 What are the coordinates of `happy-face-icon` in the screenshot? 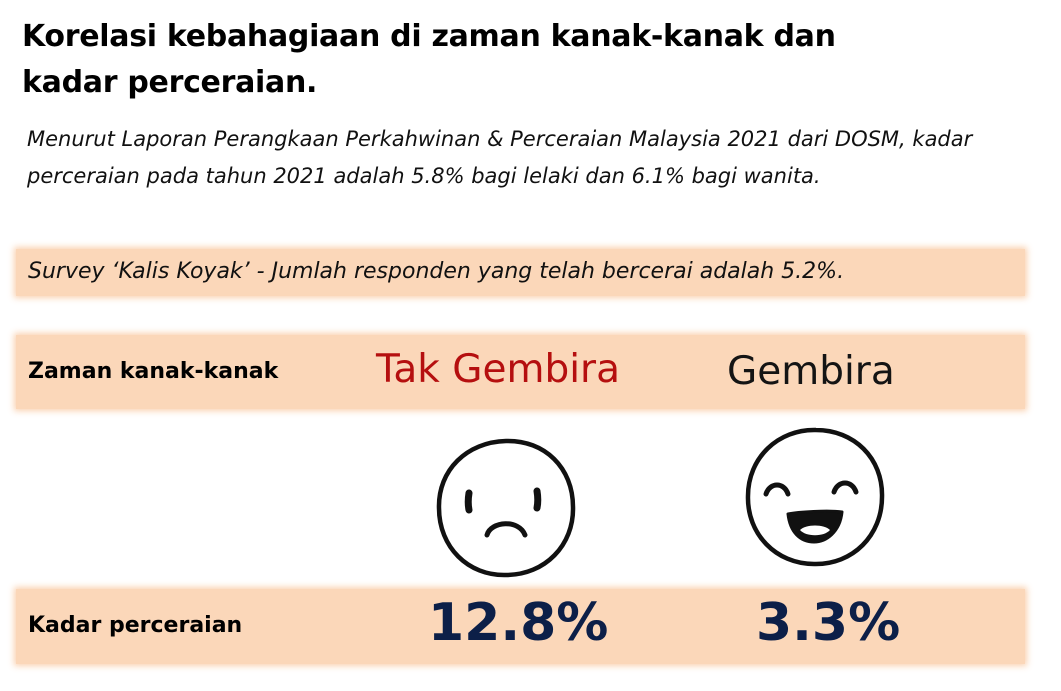 It's located at (815, 497).